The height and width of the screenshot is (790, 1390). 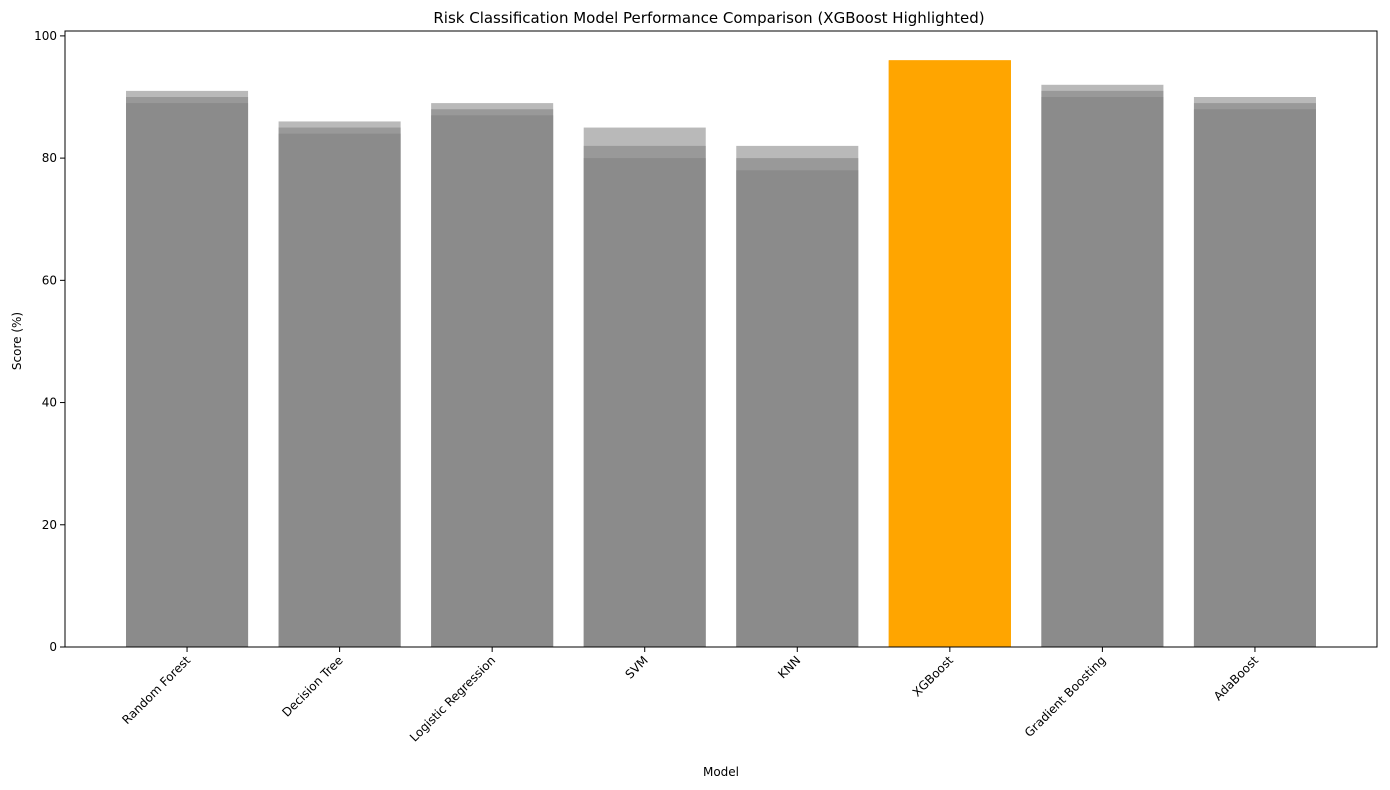 What do you see at coordinates (49, 525) in the screenshot?
I see `y-tick-label: 20` at bounding box center [49, 525].